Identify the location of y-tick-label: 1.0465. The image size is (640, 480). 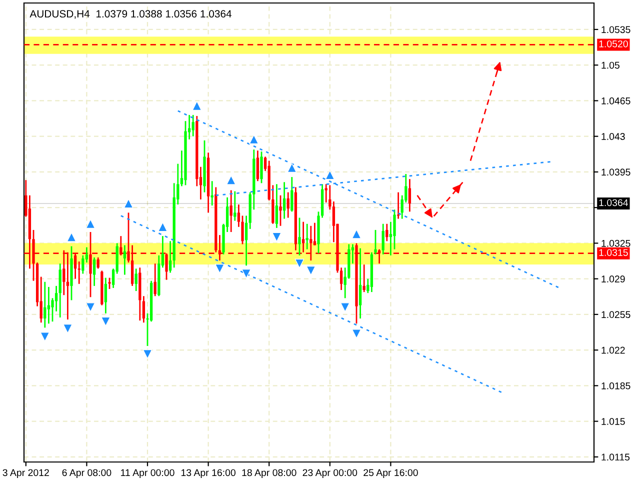
(616, 100).